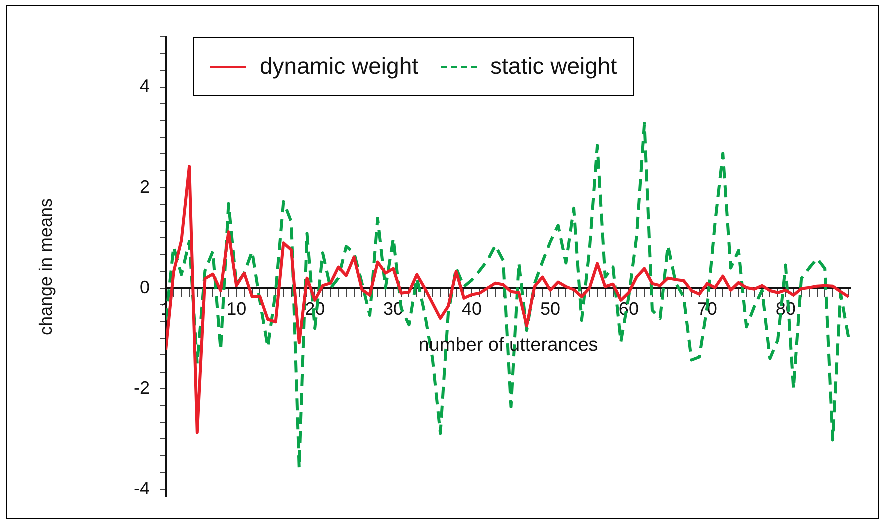 The height and width of the screenshot is (523, 883). I want to click on x-tick-label: 40, so click(472, 309).